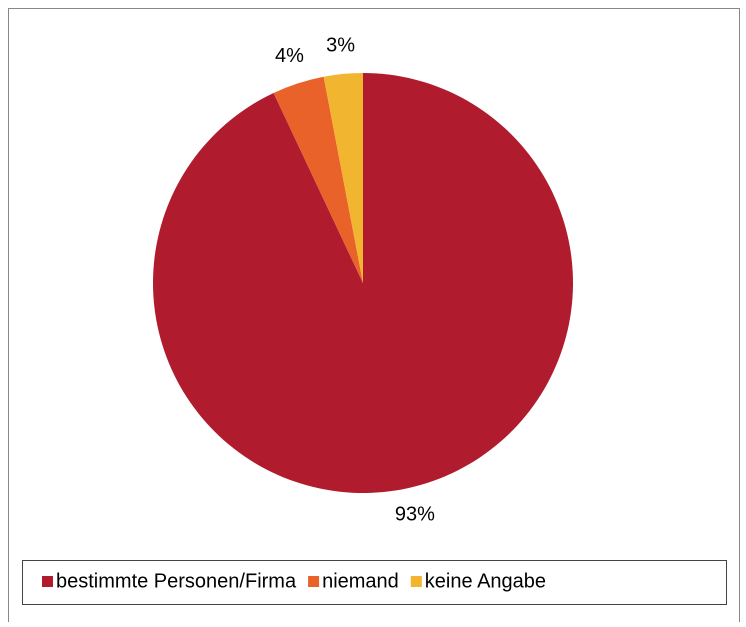 Image resolution: width=746 pixels, height=627 pixels. Describe the element at coordinates (485, 581) in the screenshot. I see `legend-label: keine Angabe` at that location.